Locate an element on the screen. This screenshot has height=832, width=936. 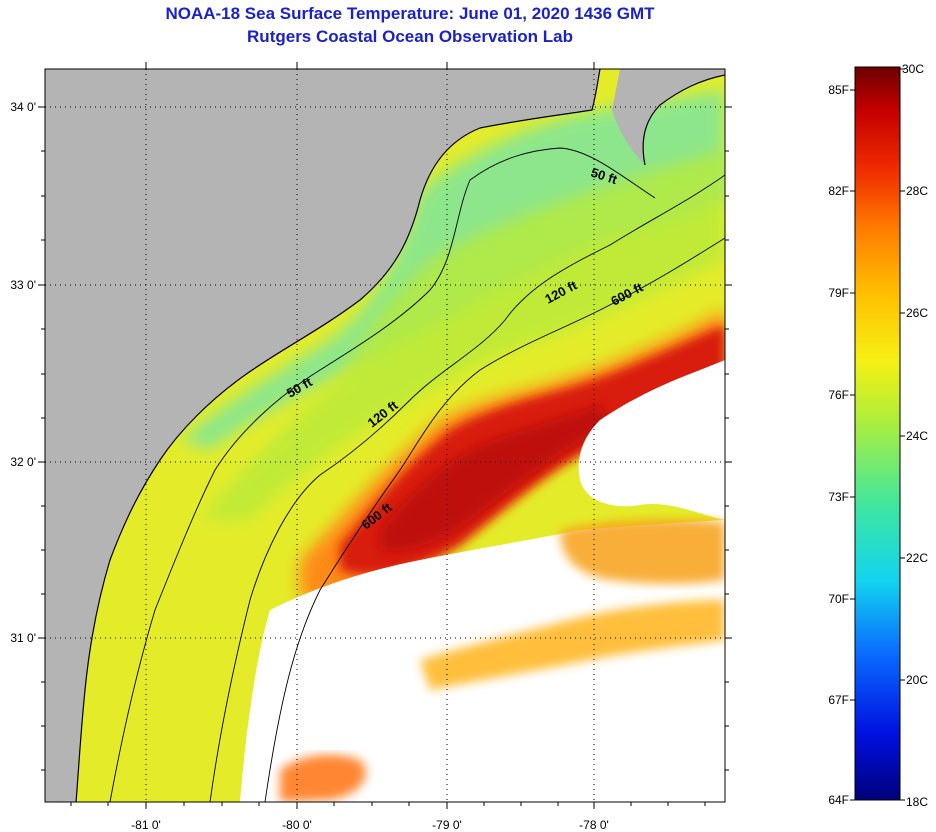
colorbar-f-label-67: 67F is located at coordinates (838, 700).